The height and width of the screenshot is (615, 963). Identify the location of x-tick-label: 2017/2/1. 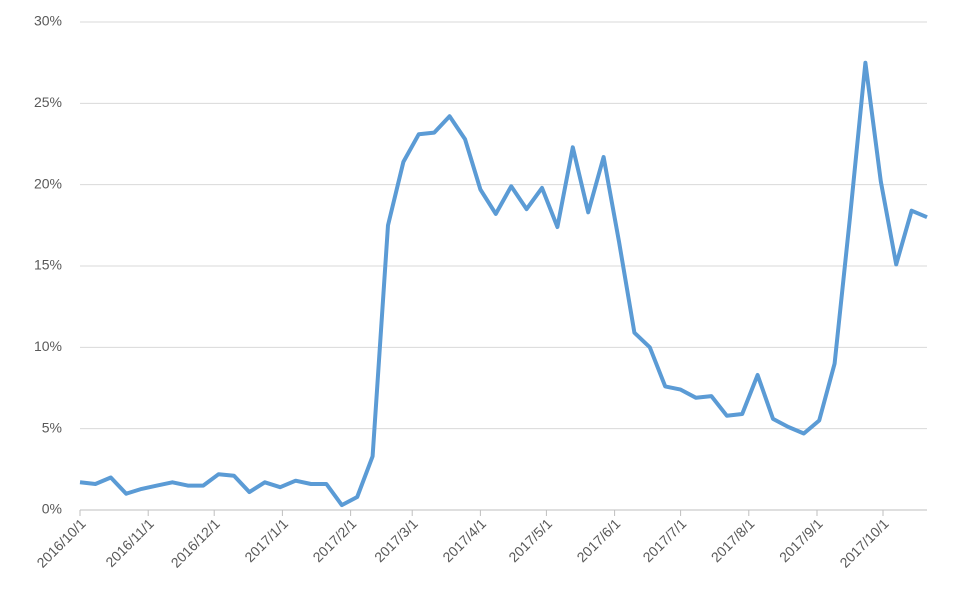
(334, 540).